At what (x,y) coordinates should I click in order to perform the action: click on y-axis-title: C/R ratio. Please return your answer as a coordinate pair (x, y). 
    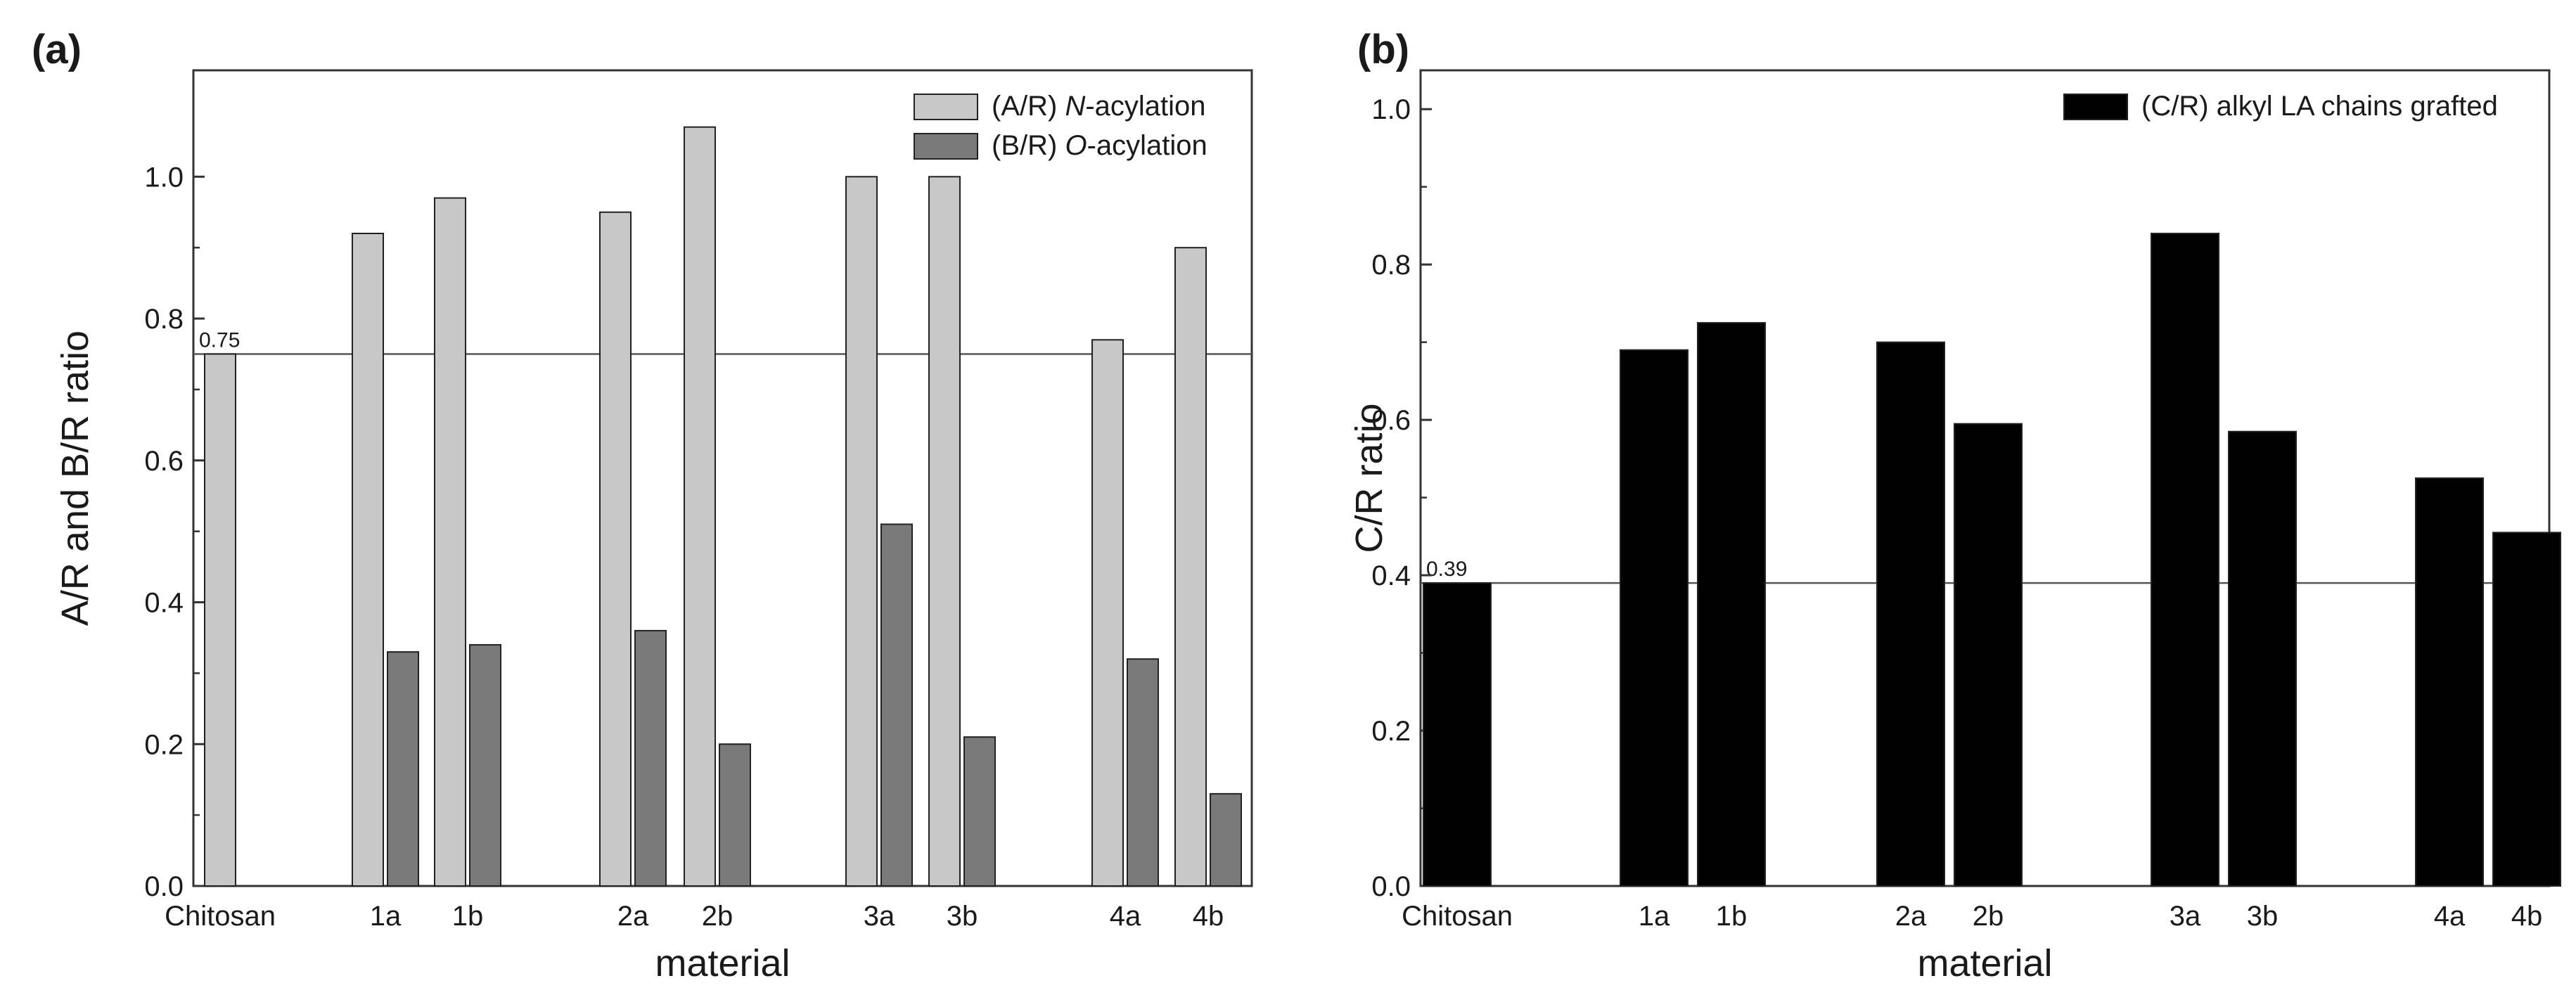
    Looking at the image, I should click on (1369, 478).